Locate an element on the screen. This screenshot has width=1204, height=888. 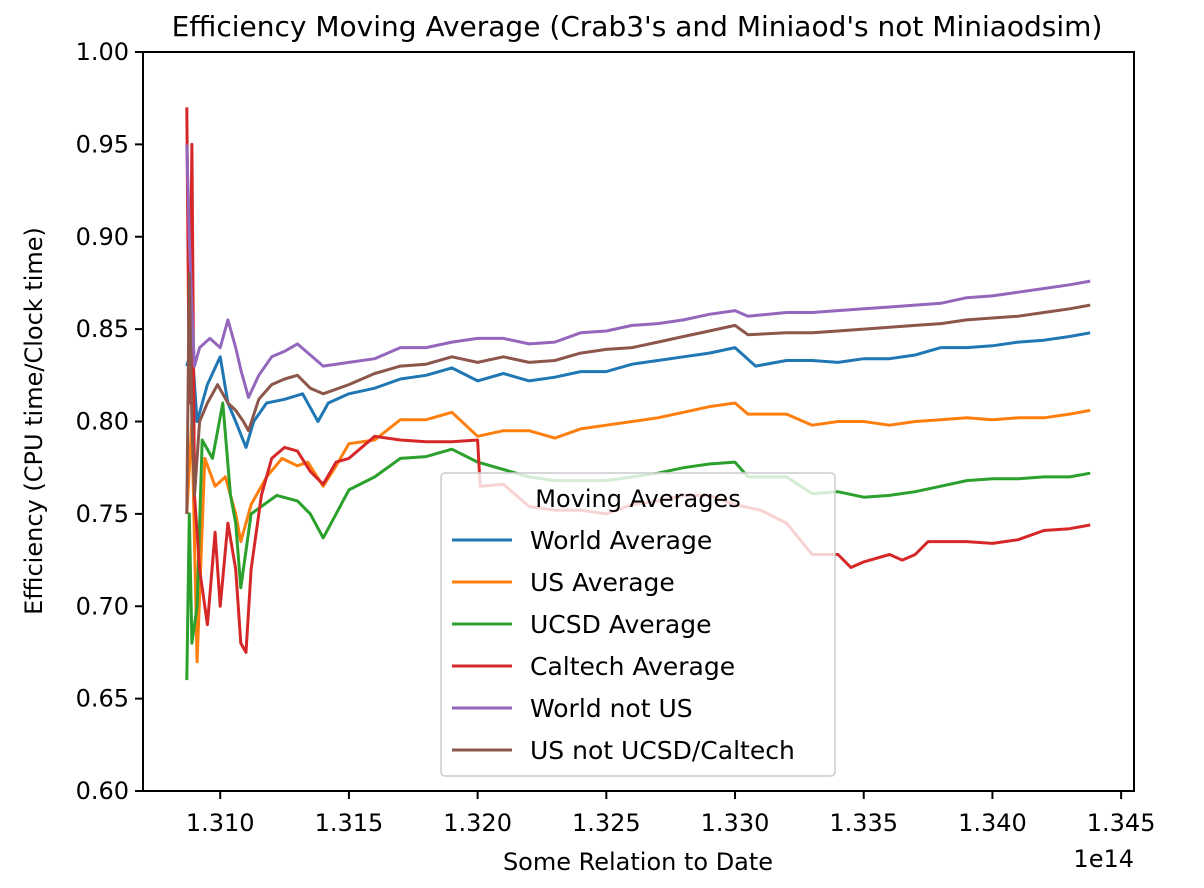
x-tick-label: 1.310 is located at coordinates (220, 823).